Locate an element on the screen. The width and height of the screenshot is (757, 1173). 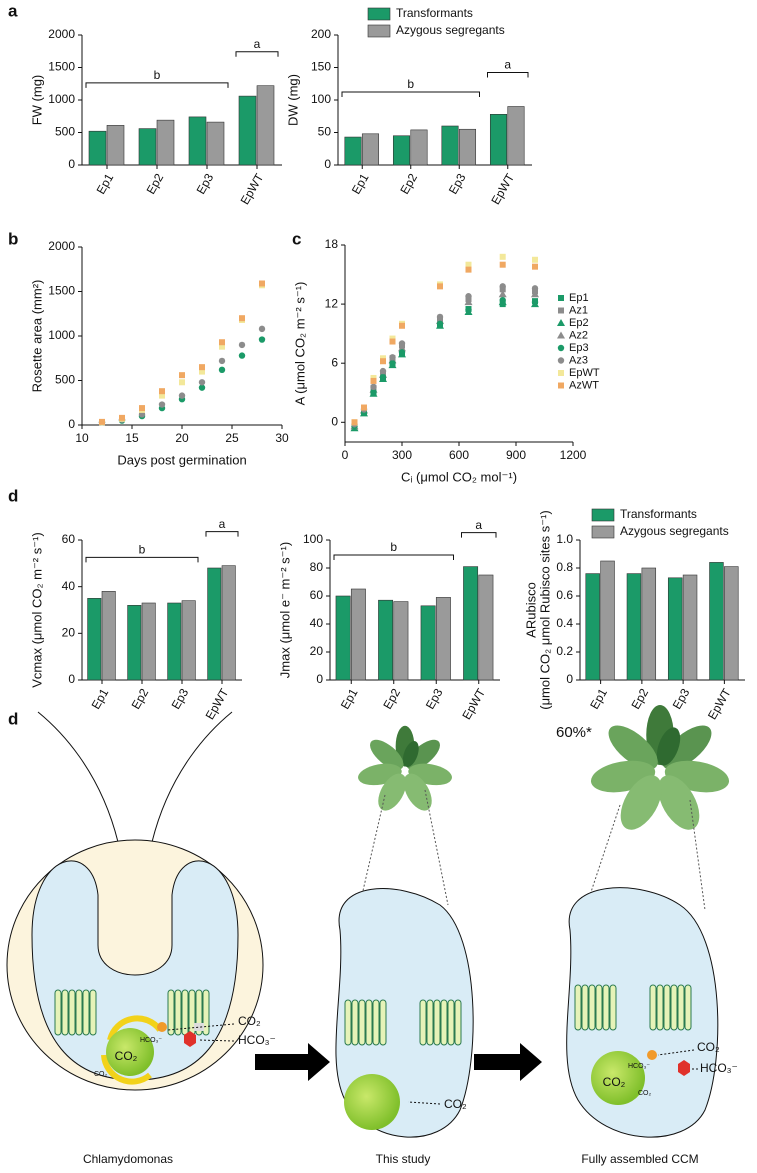
legend-label: Azygous segregants is located at coordinates (674, 531).